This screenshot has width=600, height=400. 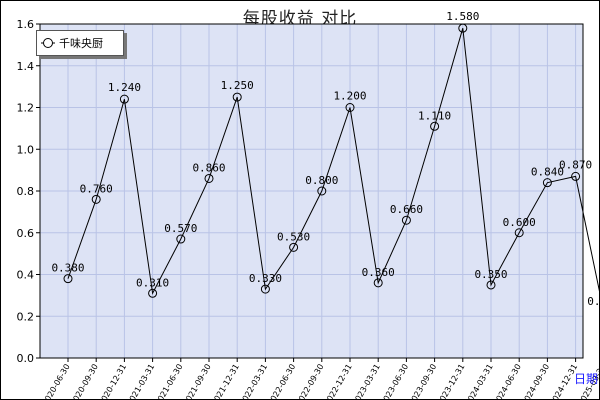 What do you see at coordinates (253, 381) in the screenshot?
I see `x-tick-label: 2022-03-31` at bounding box center [253, 381].